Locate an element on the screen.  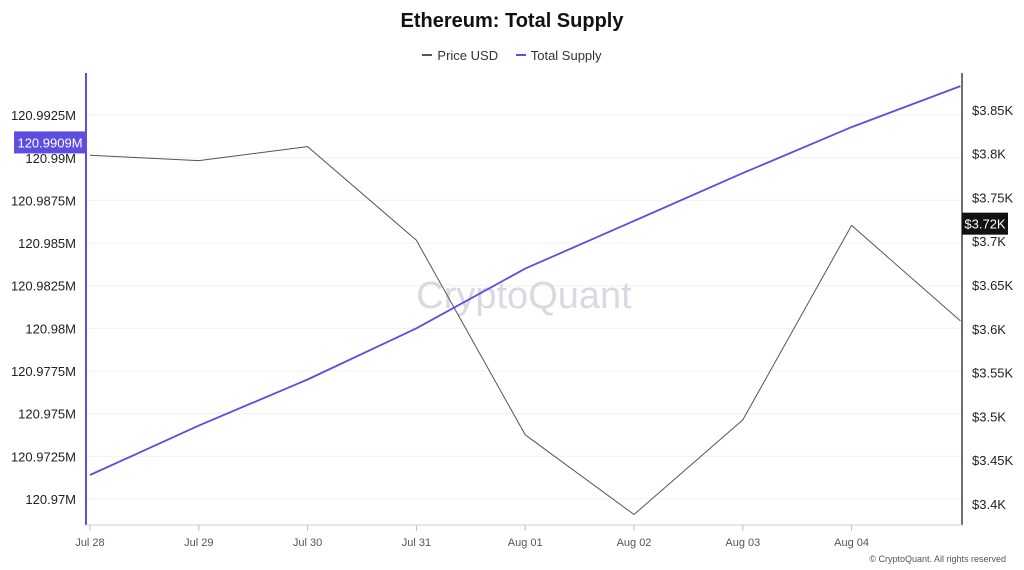
x-tick-label: Aug 04 is located at coordinates (851, 543).